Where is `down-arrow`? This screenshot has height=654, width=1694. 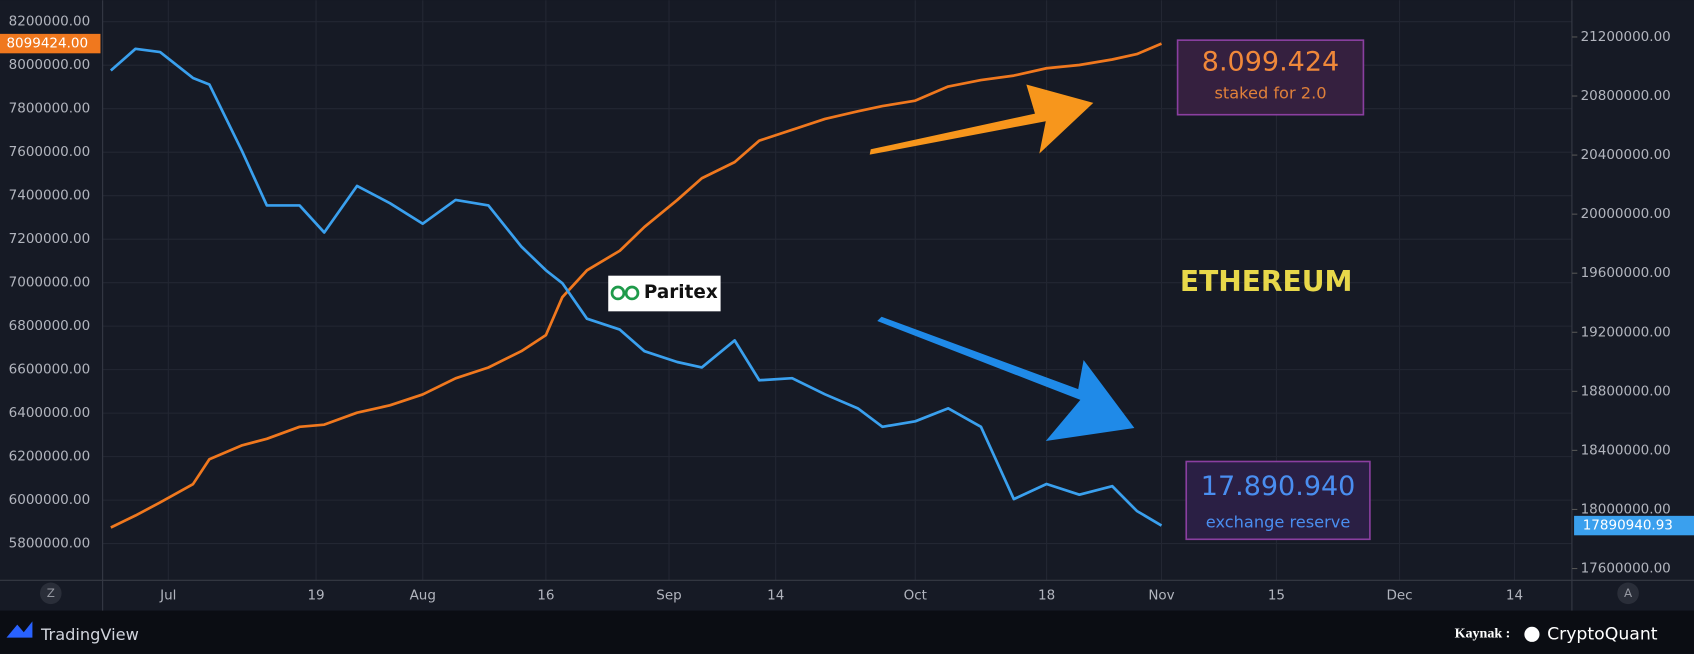
down-arrow is located at coordinates (1006, 378).